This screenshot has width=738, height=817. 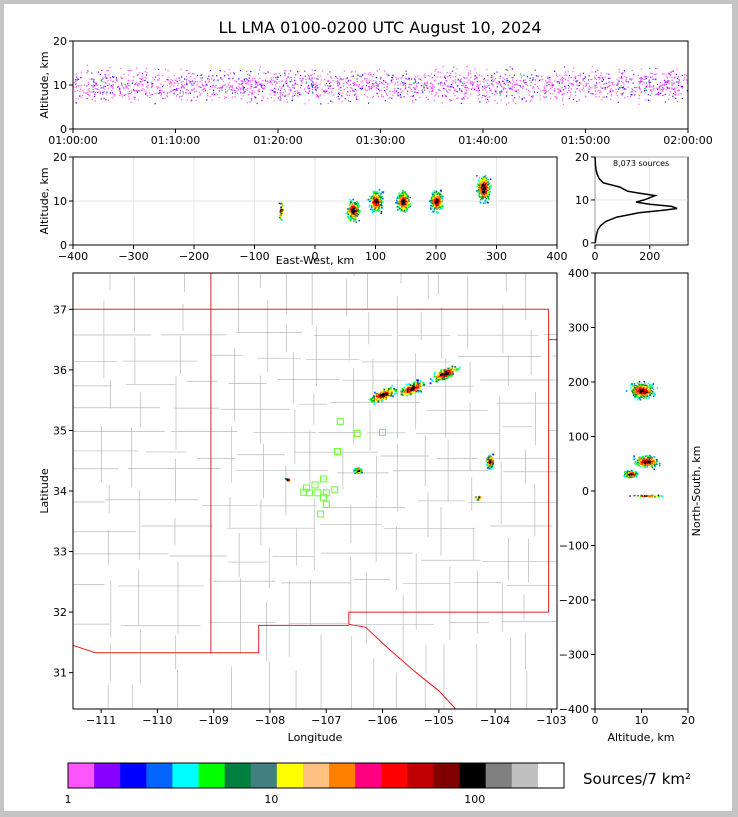 What do you see at coordinates (648, 383) in the screenshot?
I see `ns-source` at bounding box center [648, 383].